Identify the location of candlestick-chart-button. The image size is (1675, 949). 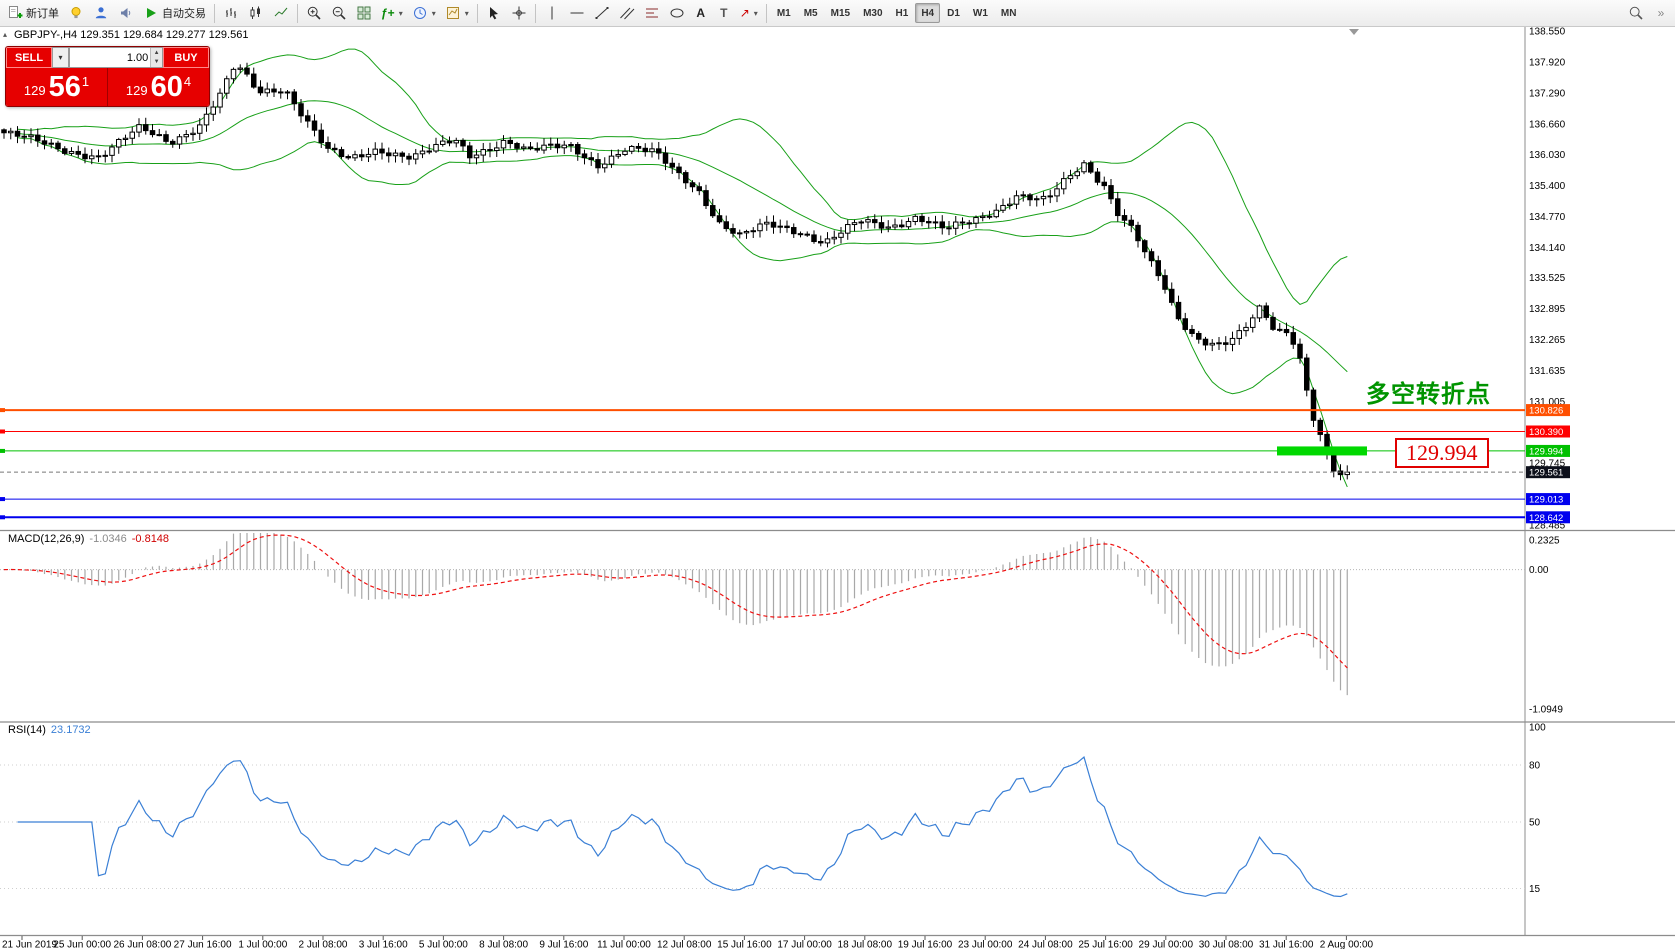
(256, 13).